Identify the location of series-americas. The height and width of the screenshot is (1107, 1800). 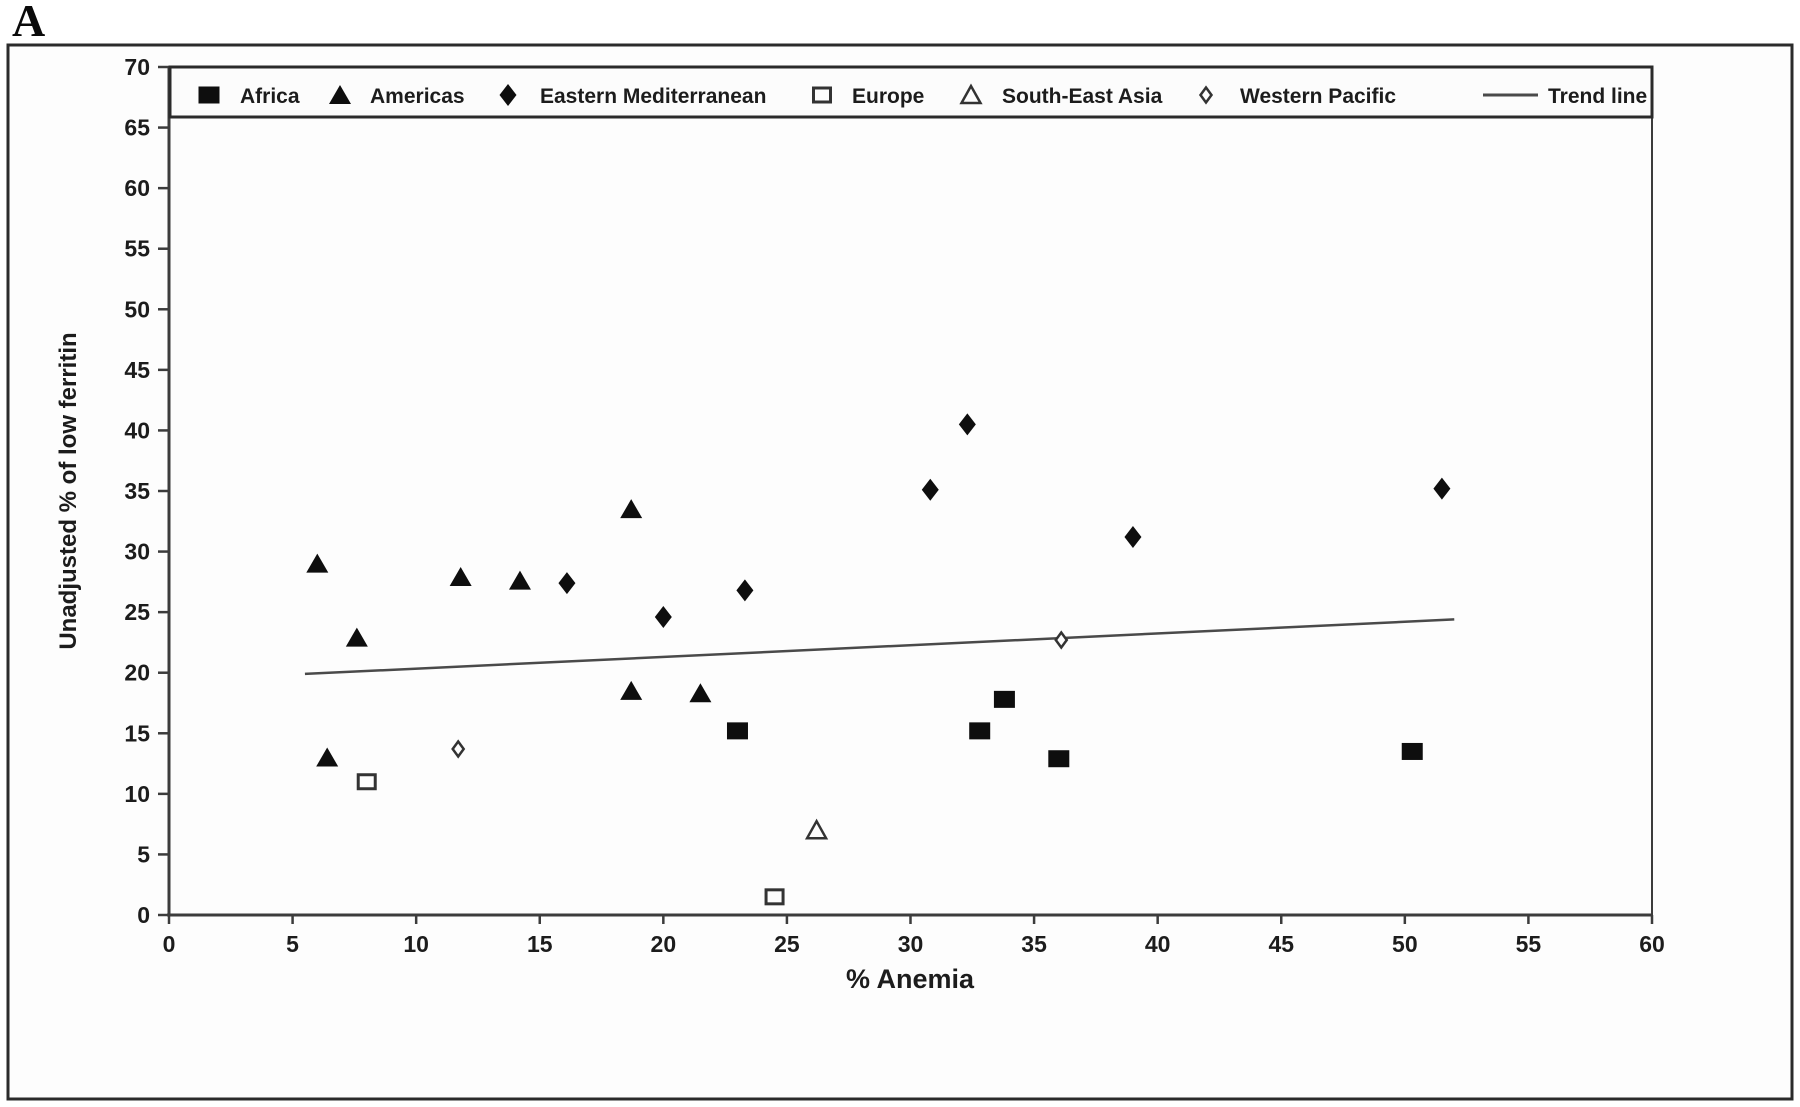
(509, 633).